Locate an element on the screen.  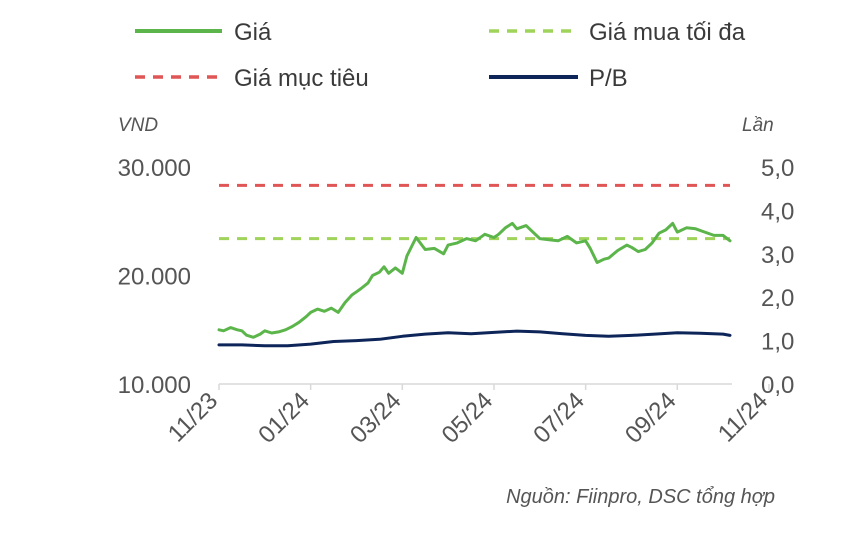
x-tick-label: 09/24 is located at coordinates (651, 418).